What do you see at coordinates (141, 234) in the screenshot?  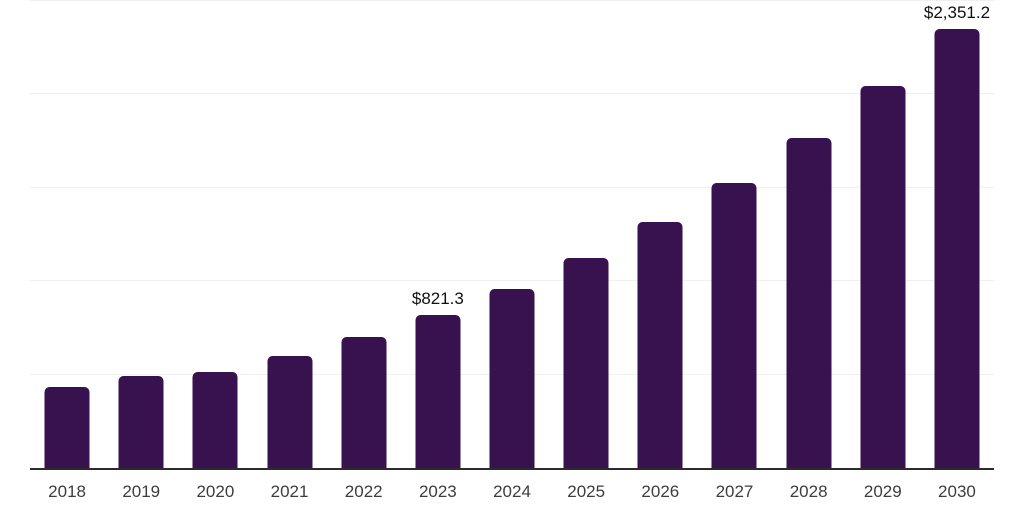 I see `bar-slot-2019` at bounding box center [141, 234].